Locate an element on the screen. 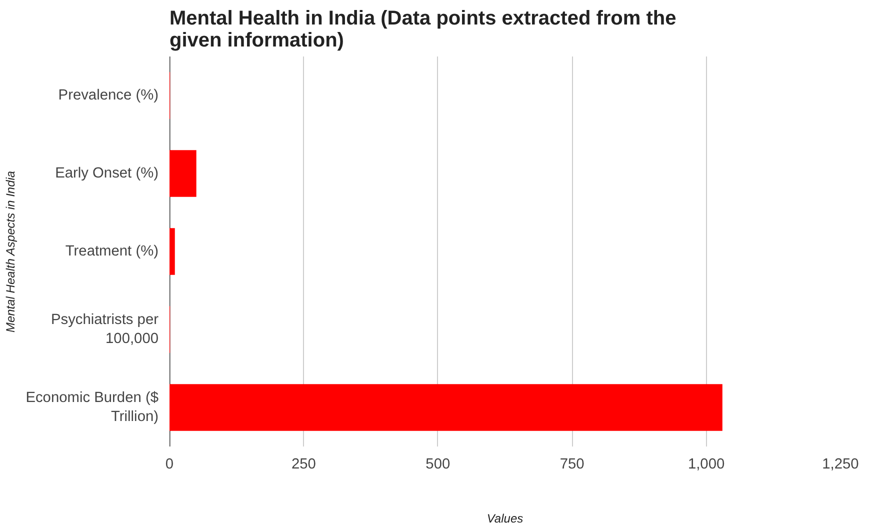 The width and height of the screenshot is (876, 532). x-tick-label: 500 is located at coordinates (438, 464).